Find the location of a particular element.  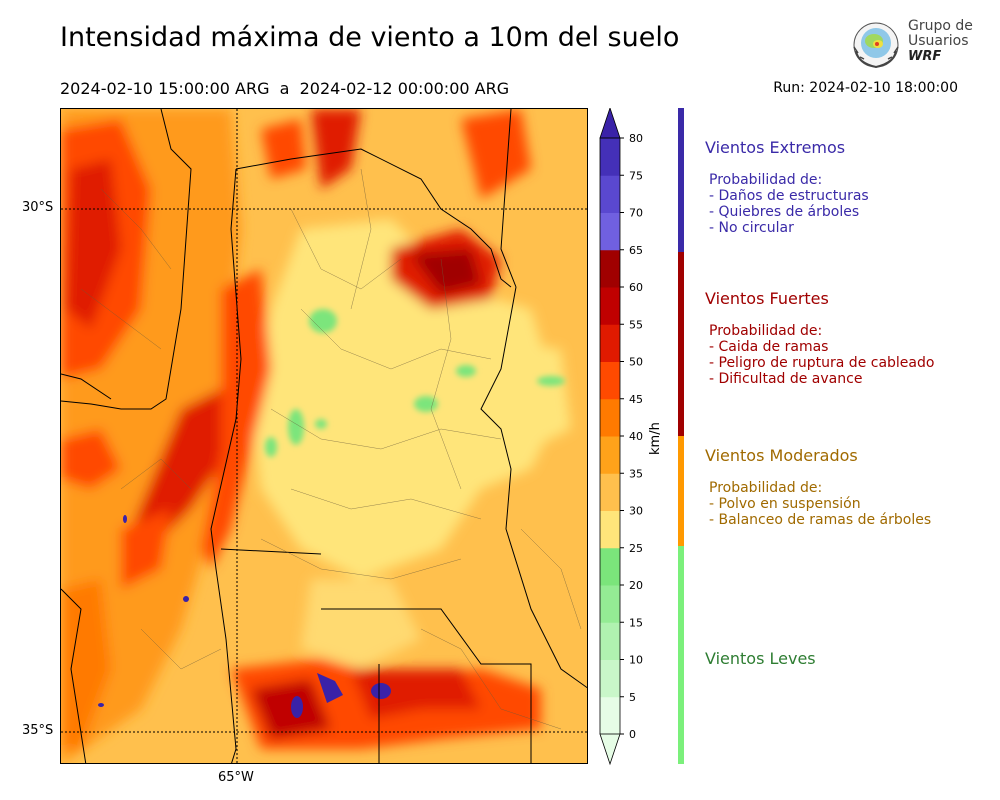

category-title-leves: Vientos Leves is located at coordinates (760, 658).